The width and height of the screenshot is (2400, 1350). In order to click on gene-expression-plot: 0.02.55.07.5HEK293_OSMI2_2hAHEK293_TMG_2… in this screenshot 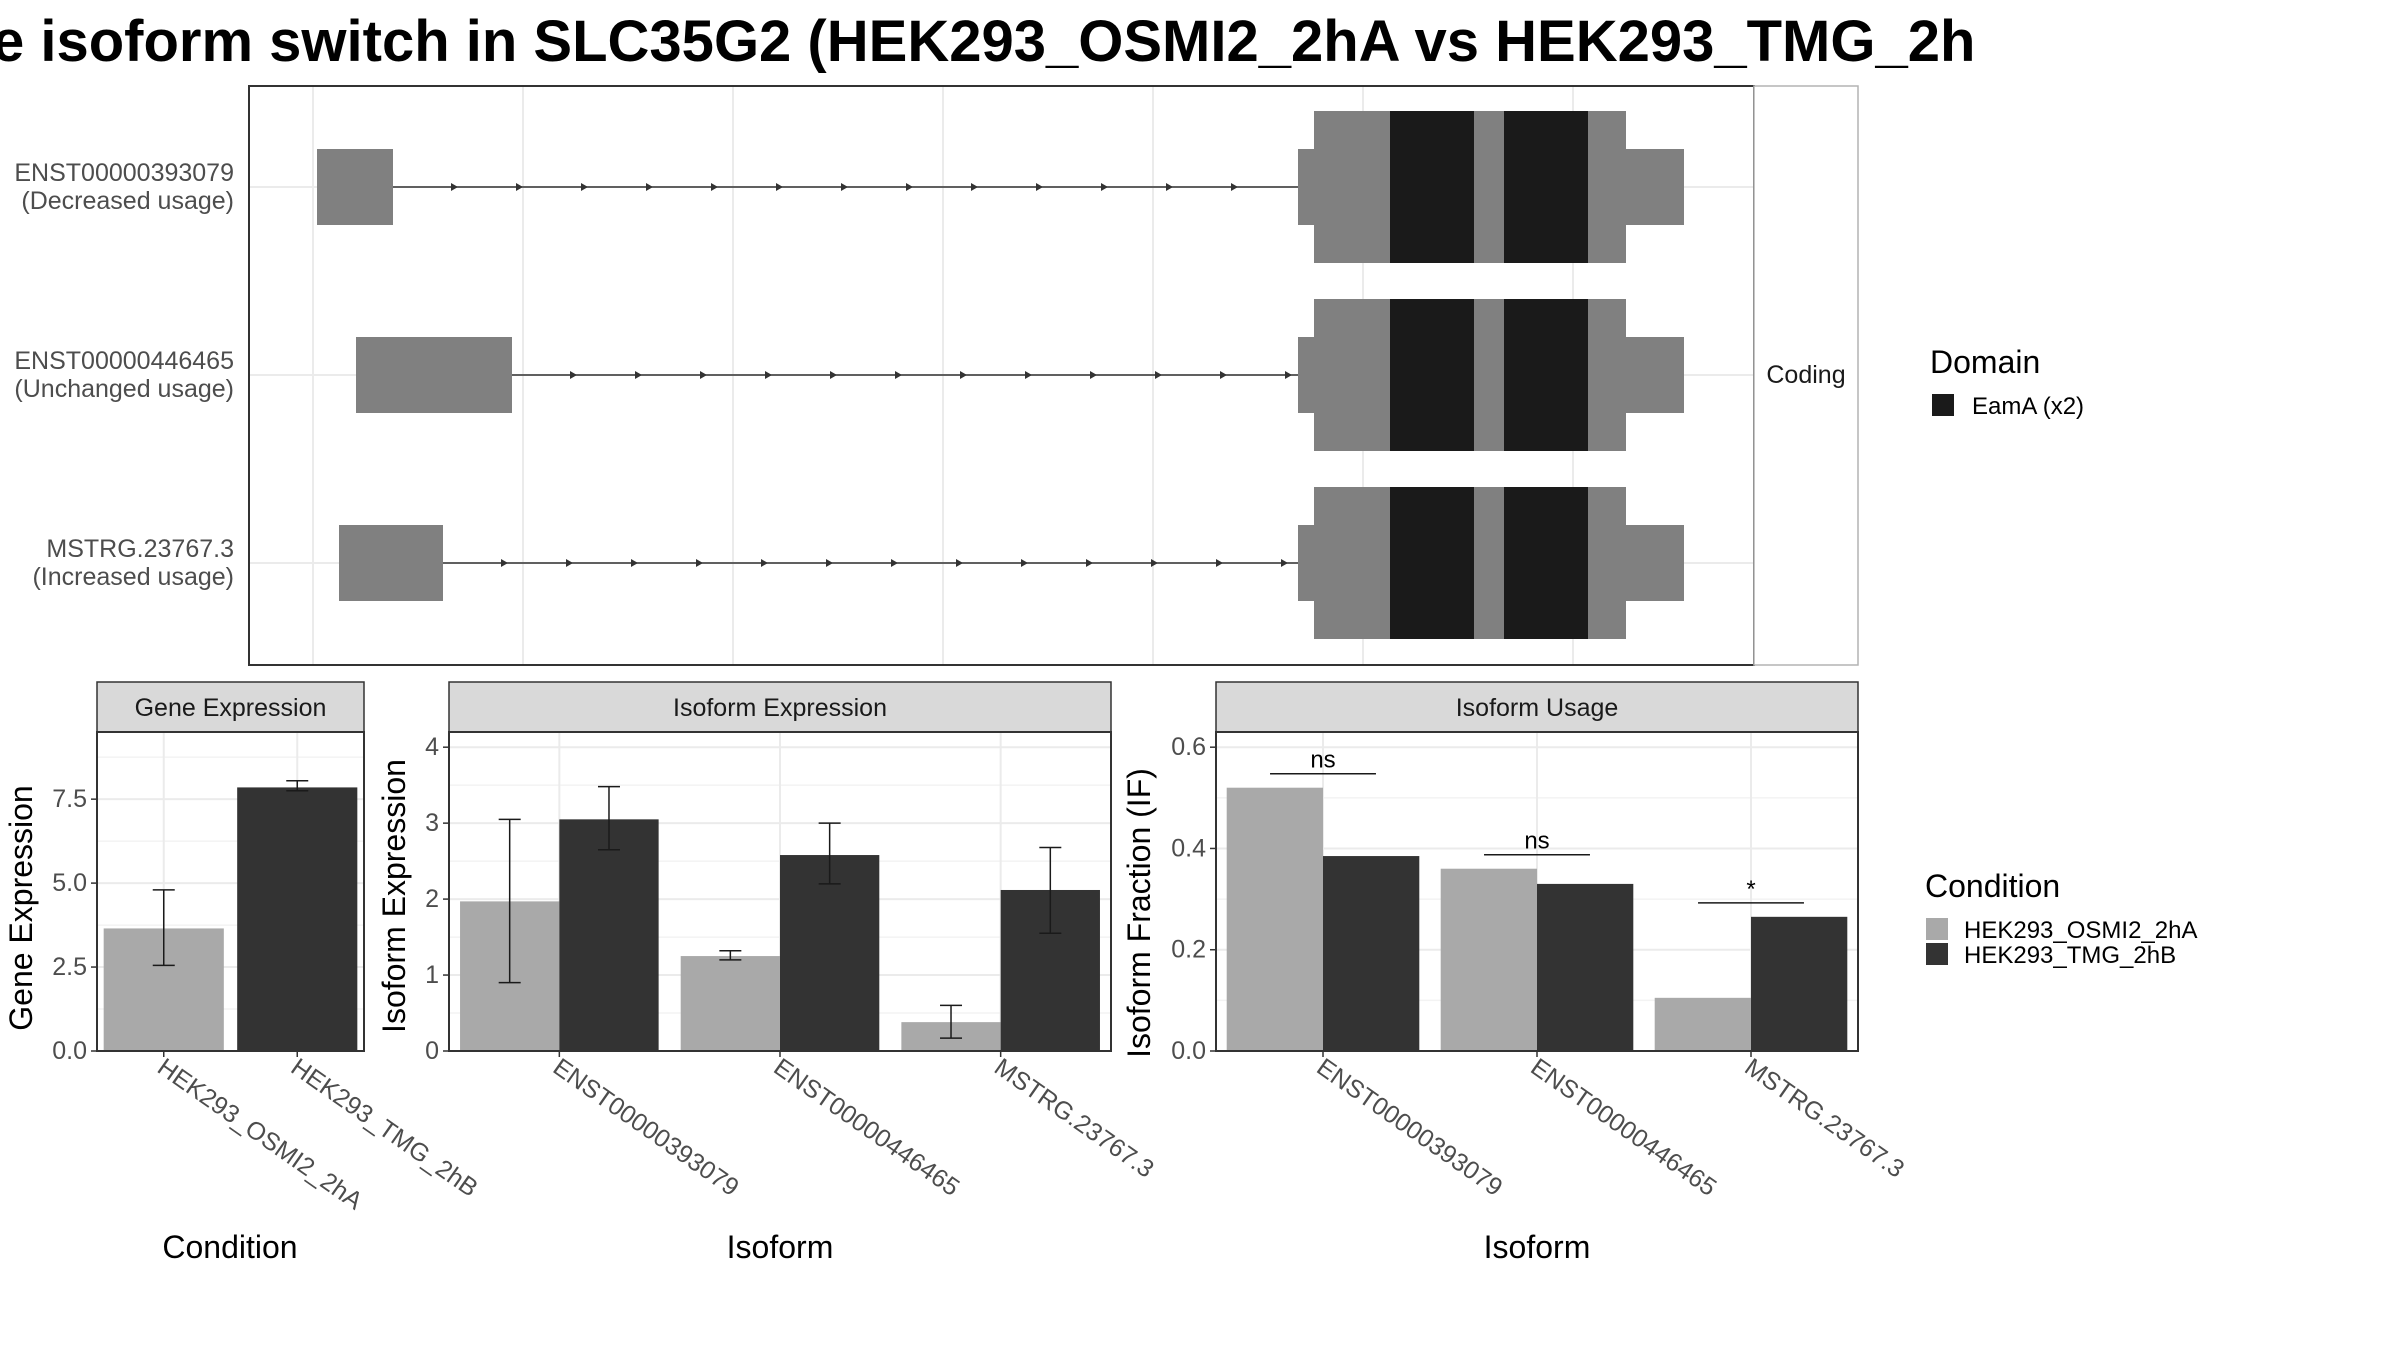, I will do `click(267, 973)`.